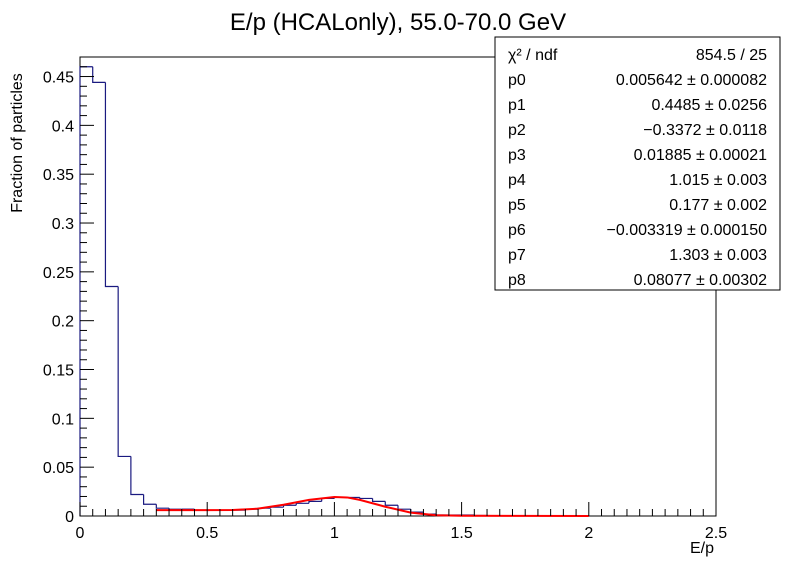 The height and width of the screenshot is (572, 796). What do you see at coordinates (58, 468) in the screenshot?
I see `y-tick-label: 0.05` at bounding box center [58, 468].